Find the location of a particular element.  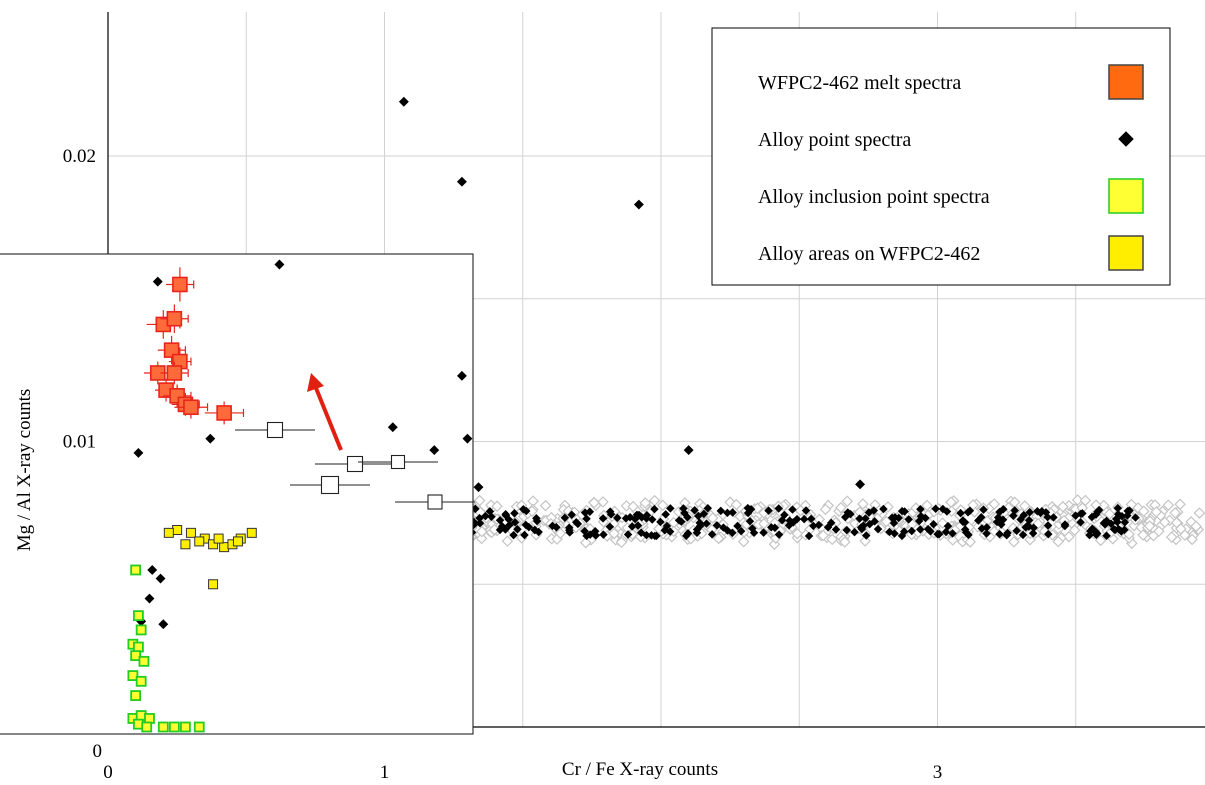

y-tick-label: 0.02 is located at coordinates (79, 156).